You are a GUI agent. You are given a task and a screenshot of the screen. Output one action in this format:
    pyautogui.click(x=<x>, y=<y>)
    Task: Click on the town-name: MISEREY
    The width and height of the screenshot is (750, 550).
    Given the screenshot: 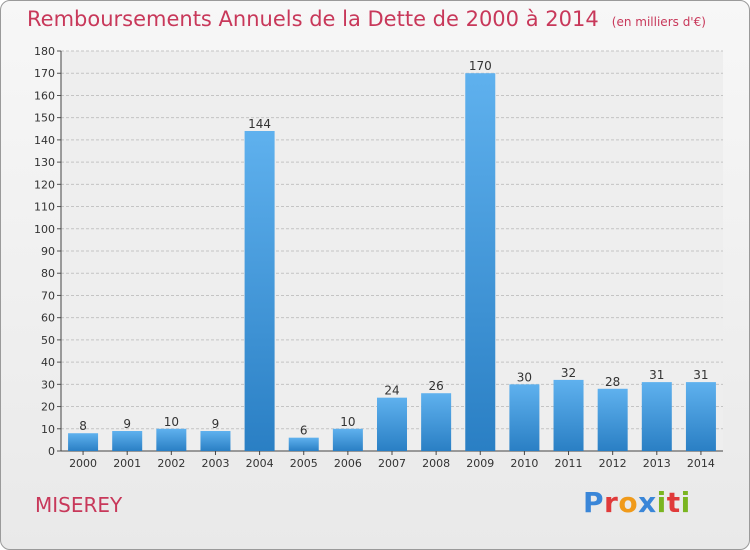 What is the action you would take?
    pyautogui.click(x=79, y=505)
    